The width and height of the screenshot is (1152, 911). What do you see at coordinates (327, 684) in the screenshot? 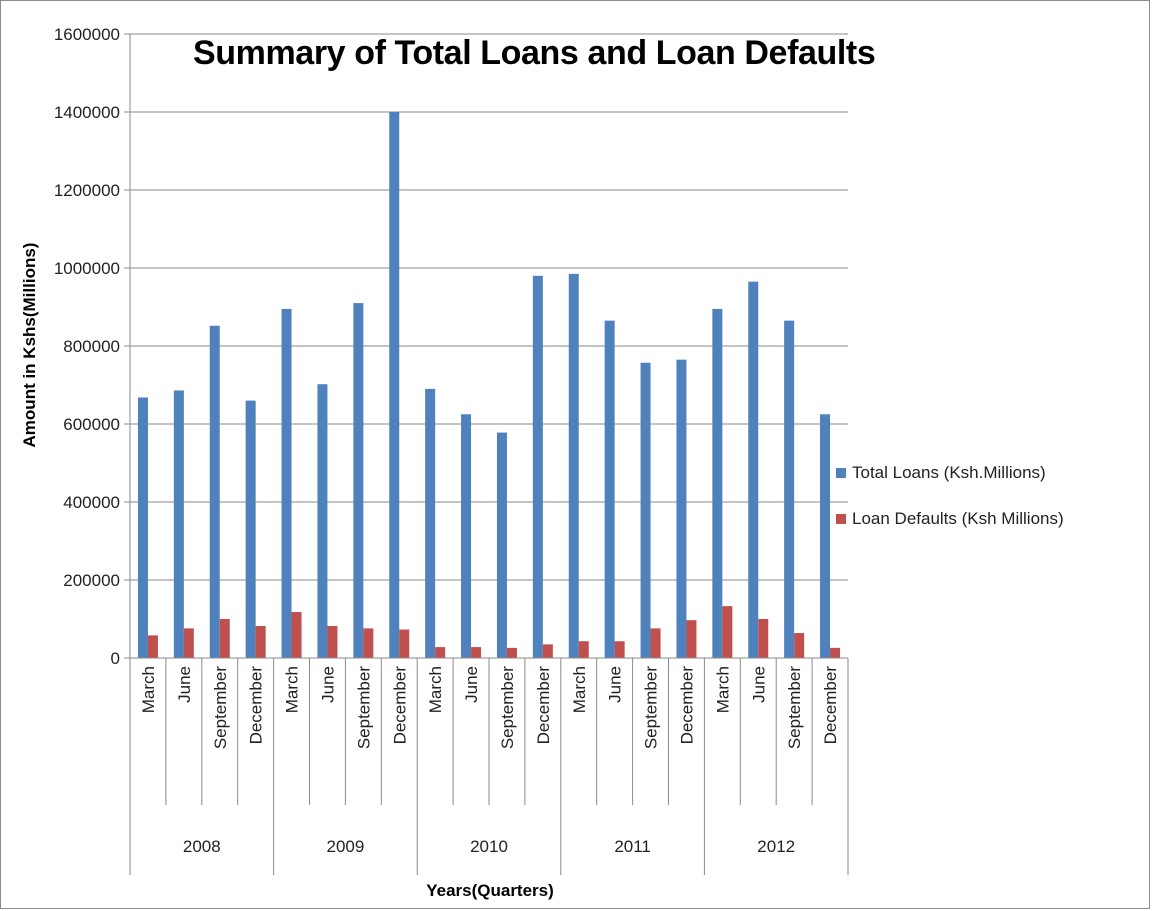
I see `x-tick-label-5: June` at bounding box center [327, 684].